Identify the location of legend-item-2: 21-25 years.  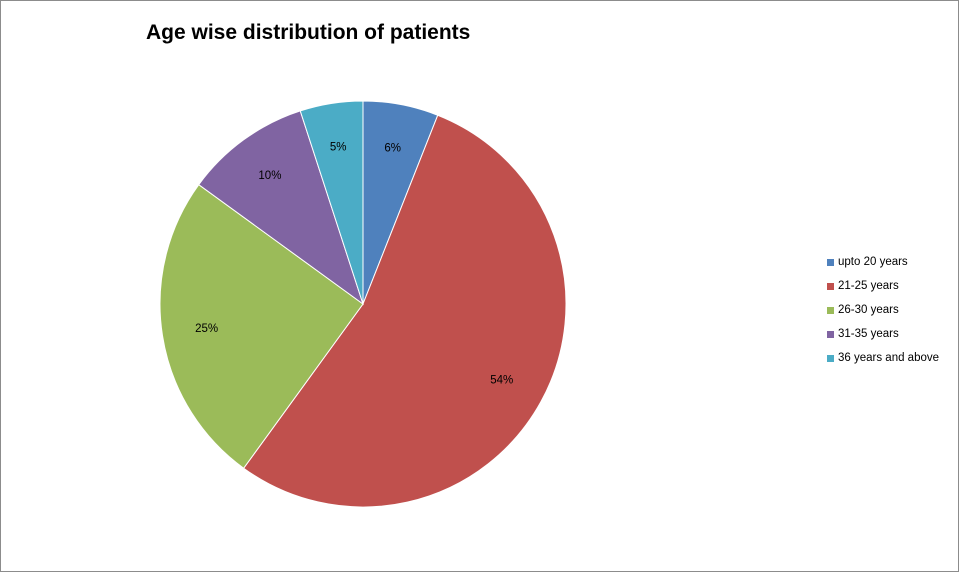
(883, 286).